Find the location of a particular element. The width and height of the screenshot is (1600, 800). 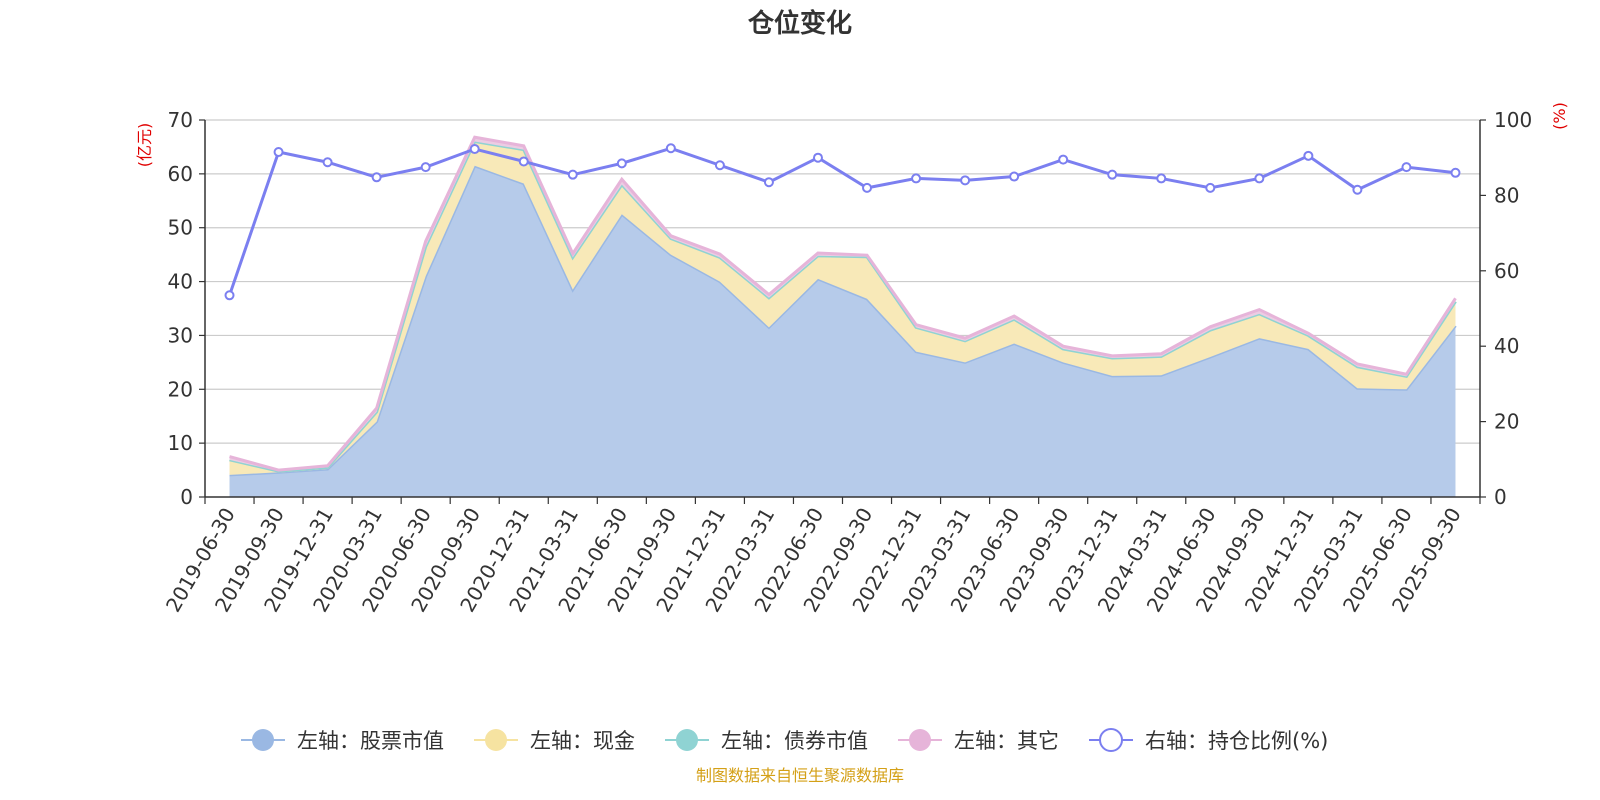

legend-item-2: 左轴：债券市值 is located at coordinates (766, 741).